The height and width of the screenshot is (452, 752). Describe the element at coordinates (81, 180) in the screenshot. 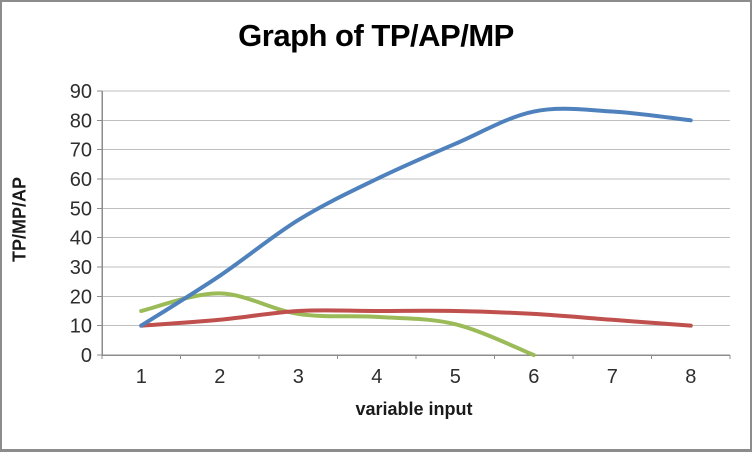

I see `y-tick-label-60: 60` at that location.